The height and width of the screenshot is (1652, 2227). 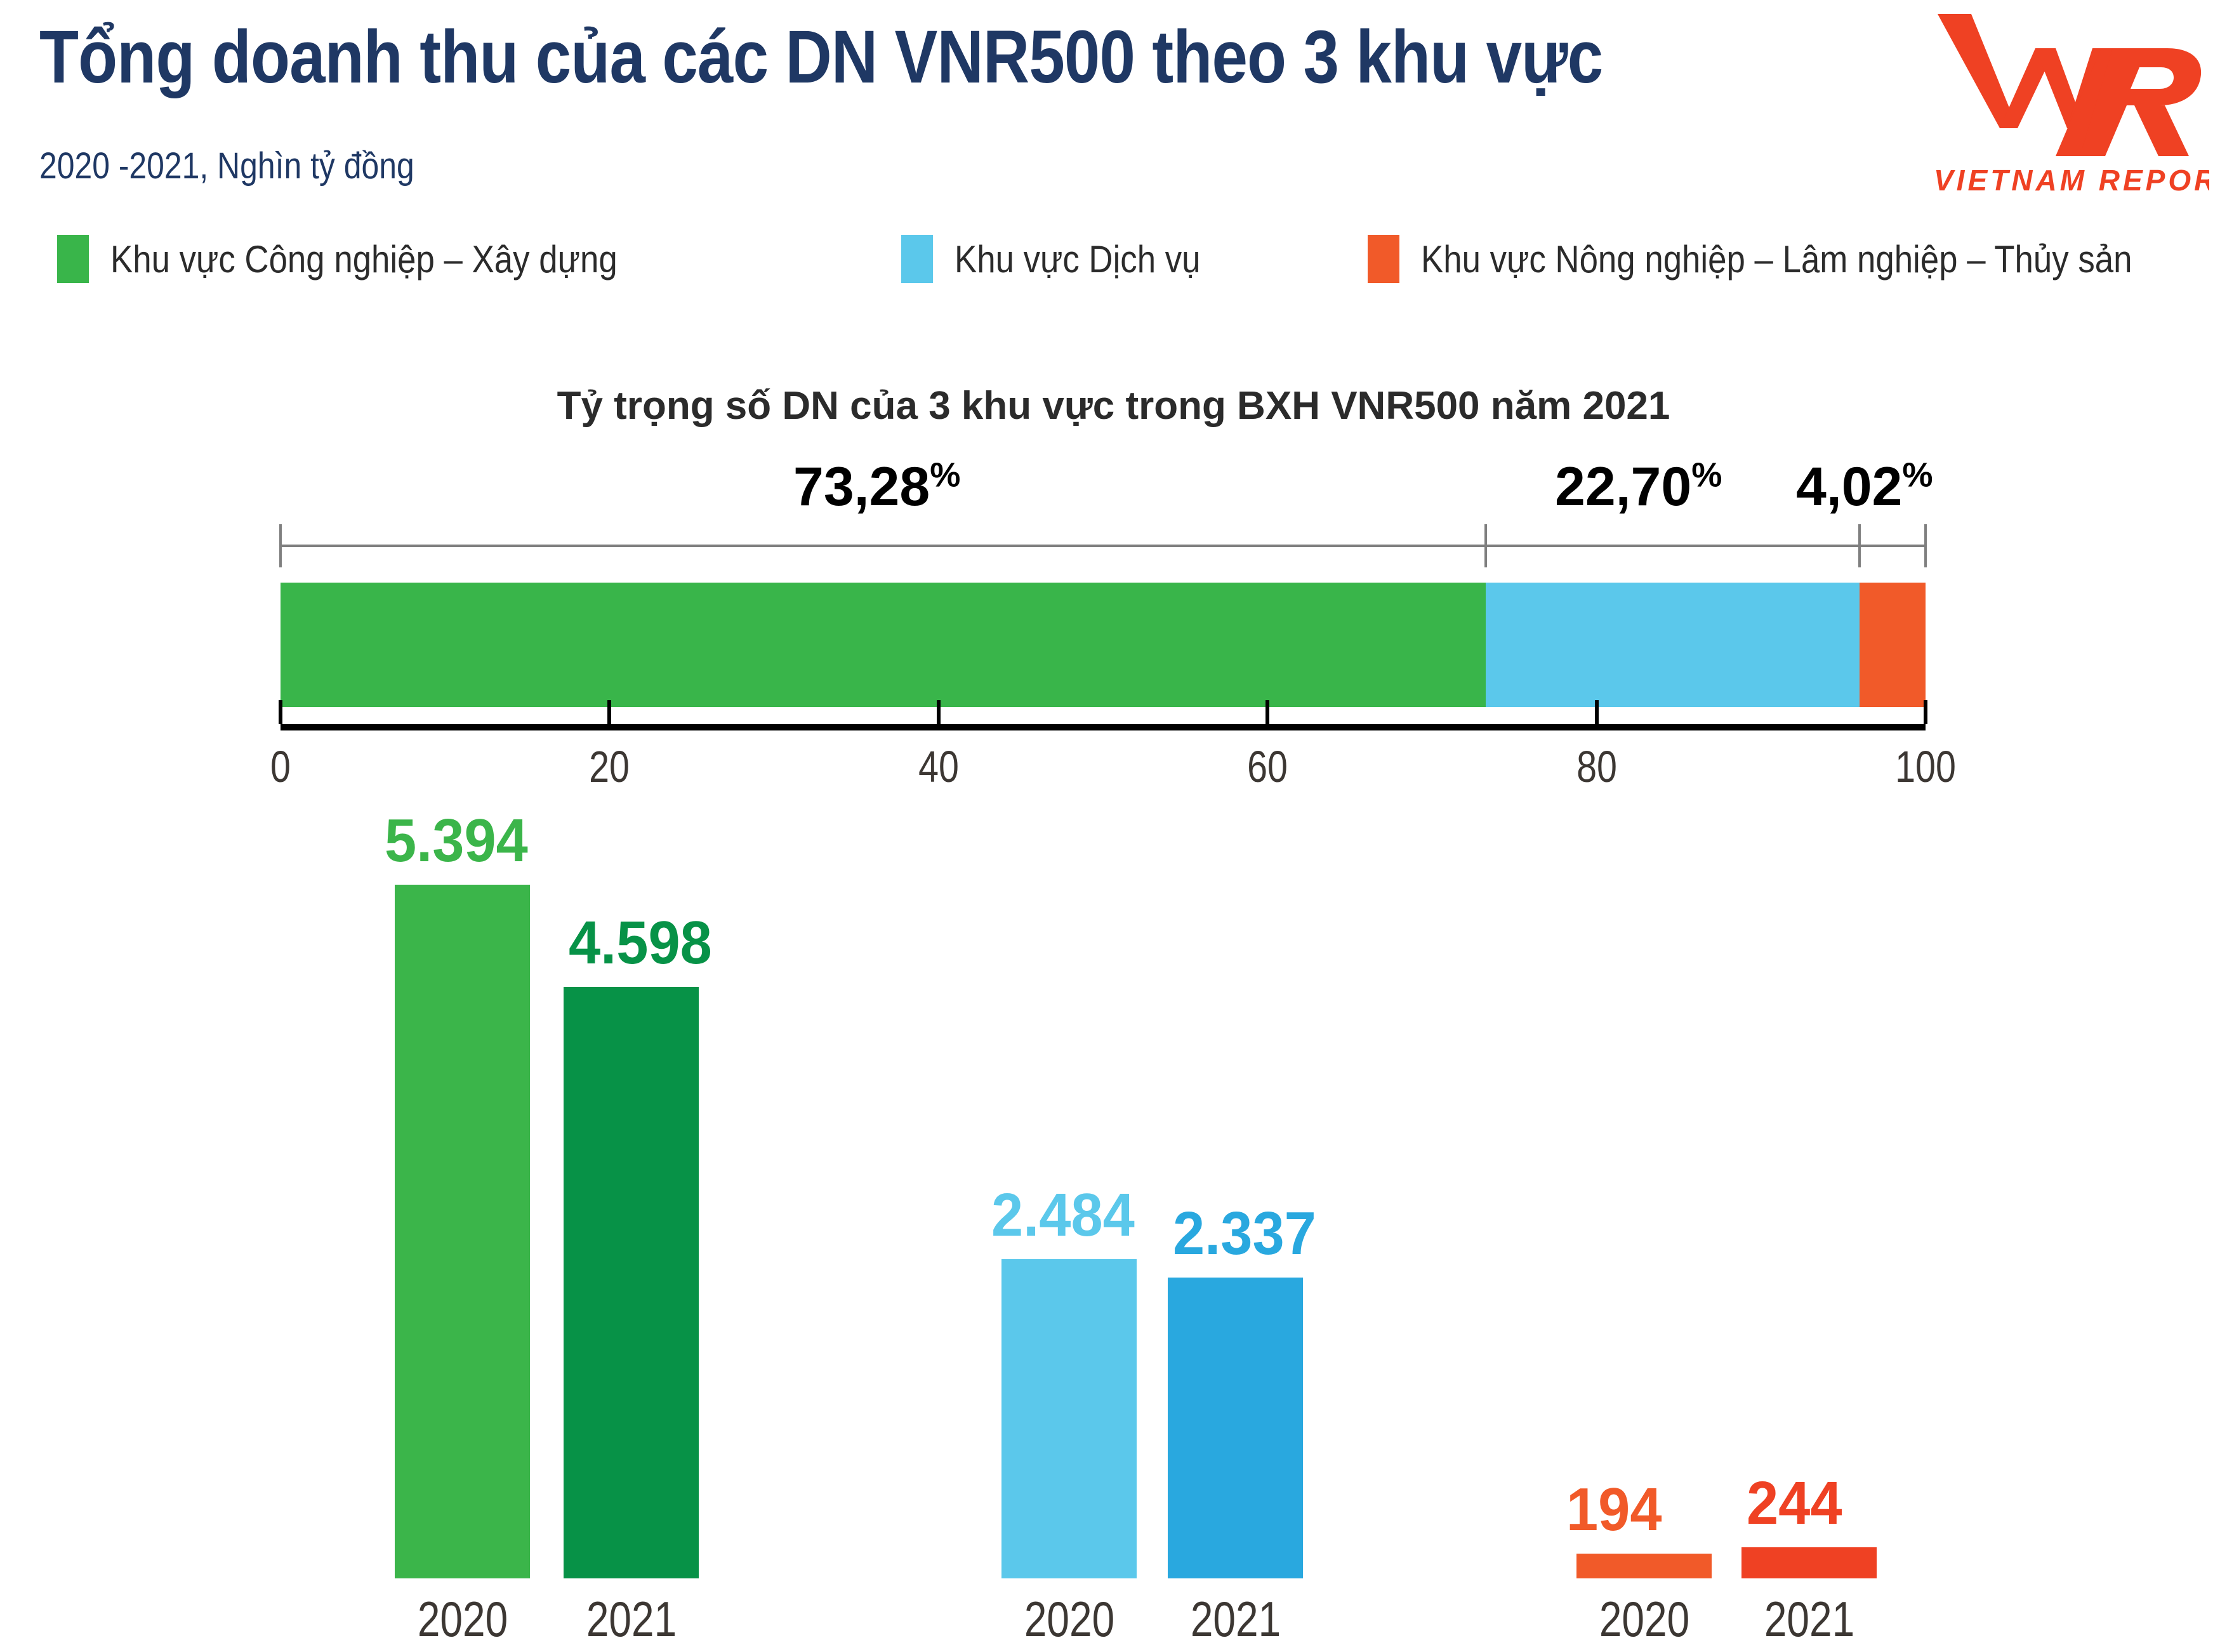 What do you see at coordinates (280, 766) in the screenshot?
I see `x-axis-tick-label: 0` at bounding box center [280, 766].